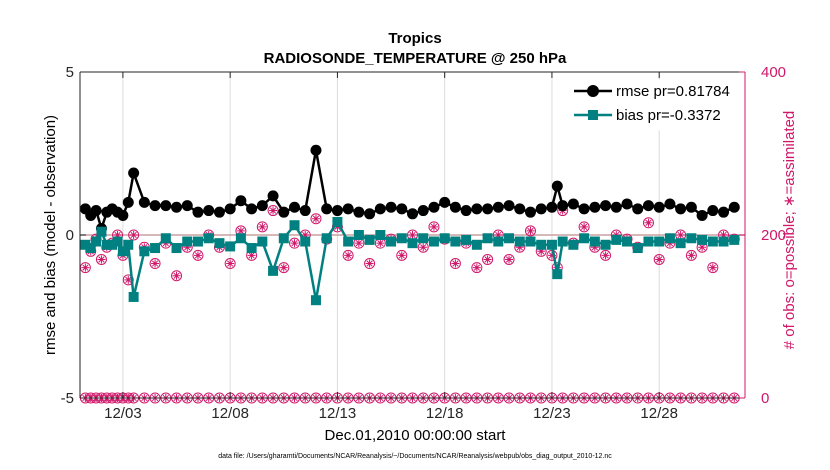 The height and width of the screenshot is (470, 830). I want to click on chart-subtitle: RADIOSONDE_TEMPERATURE @ 250 hPa, so click(415, 58).